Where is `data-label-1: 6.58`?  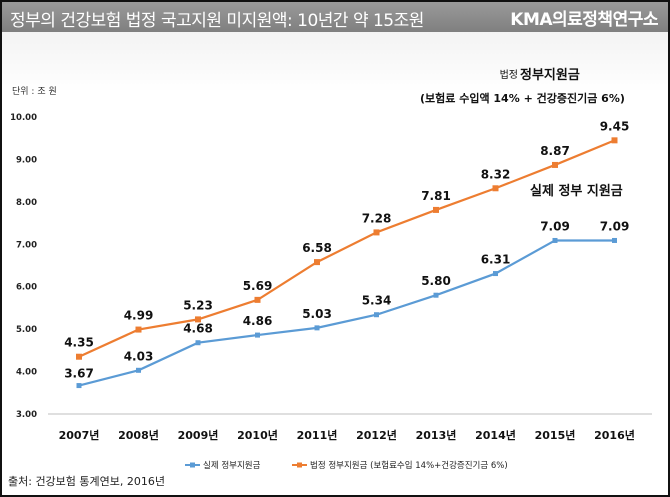 data-label-1: 6.58 is located at coordinates (317, 248).